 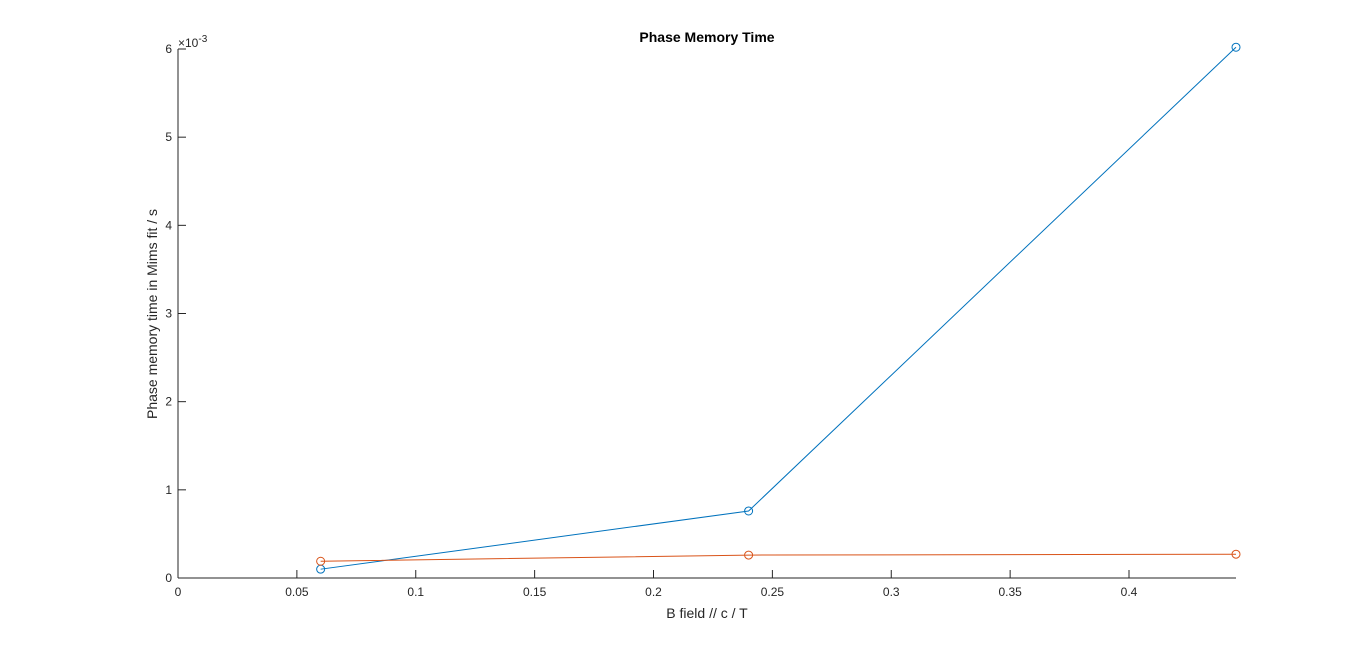 What do you see at coordinates (706, 37) in the screenshot?
I see `chart-title: Phase Memory Time` at bounding box center [706, 37].